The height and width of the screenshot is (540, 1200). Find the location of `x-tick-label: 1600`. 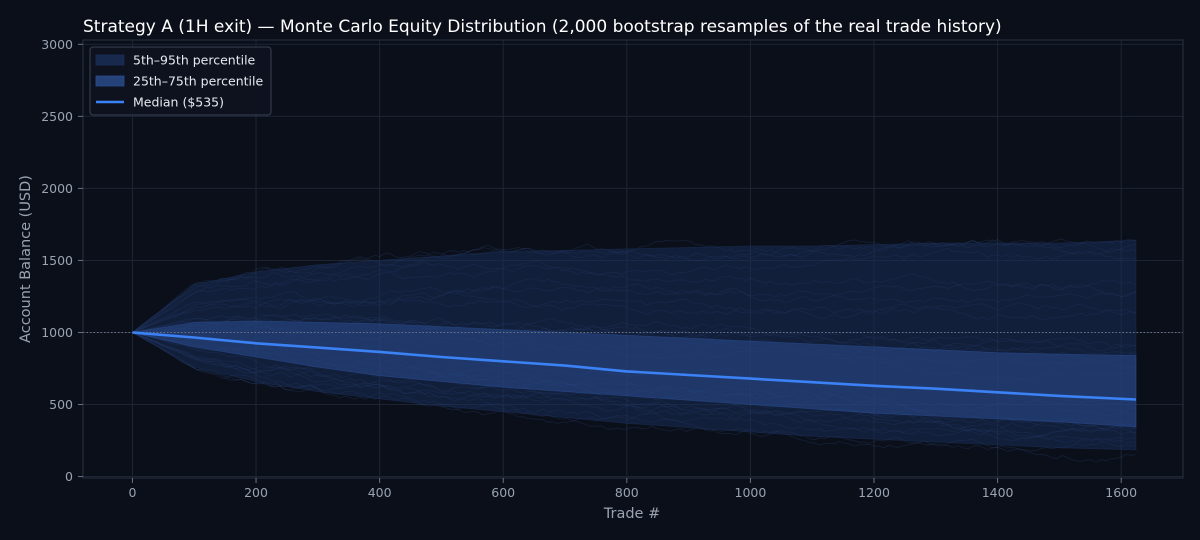

x-tick-label: 1600 is located at coordinates (1121, 492).